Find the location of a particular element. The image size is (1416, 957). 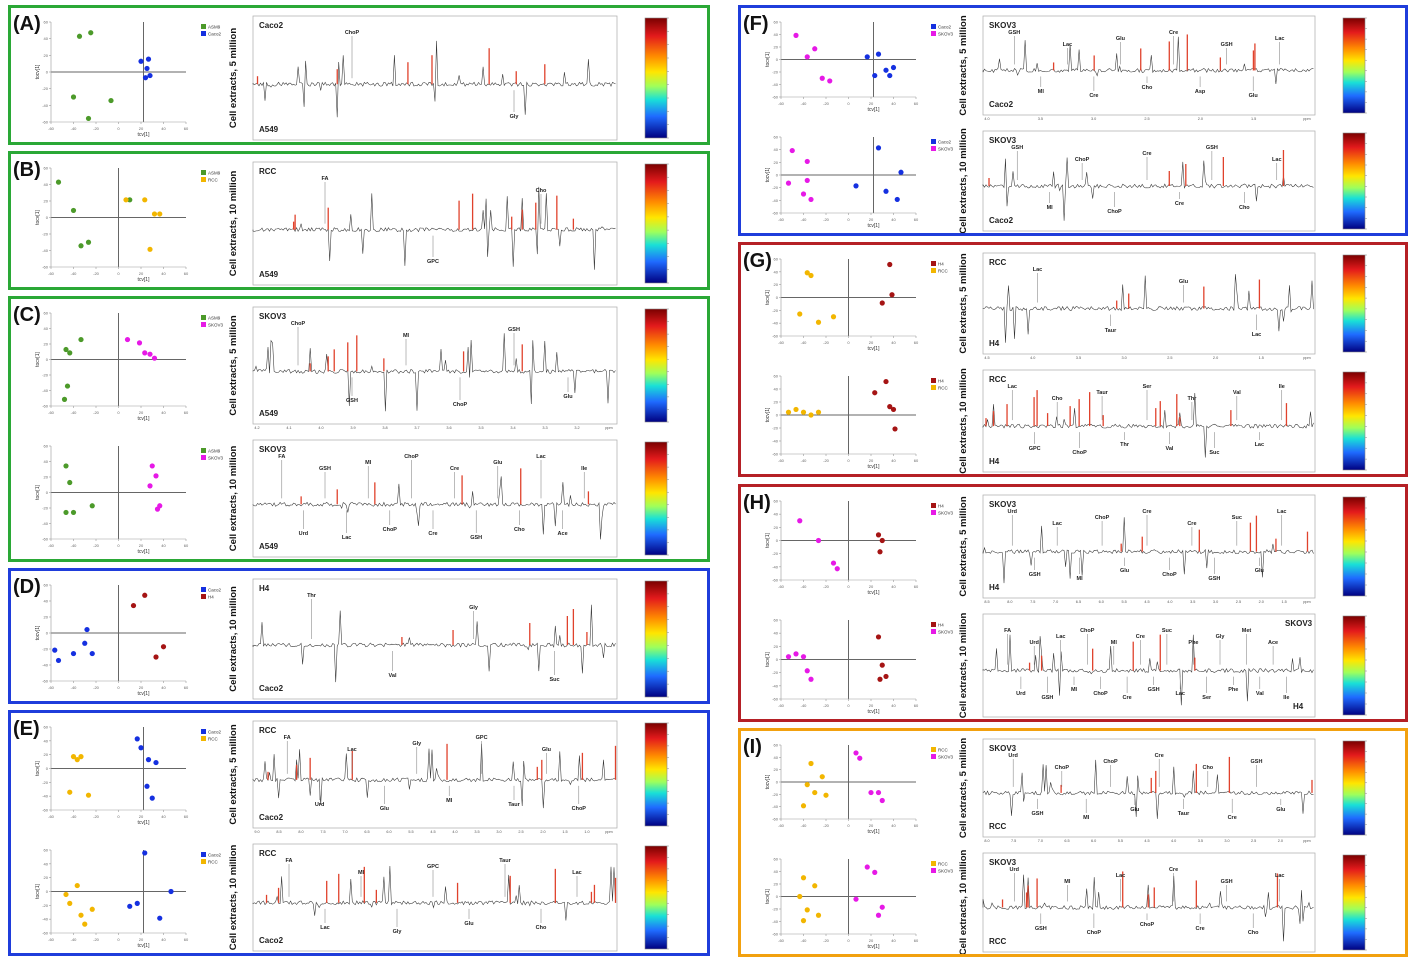

panel-F-group-0-ppm-tick-1: 3.5 is located at coordinates (1040, 119).